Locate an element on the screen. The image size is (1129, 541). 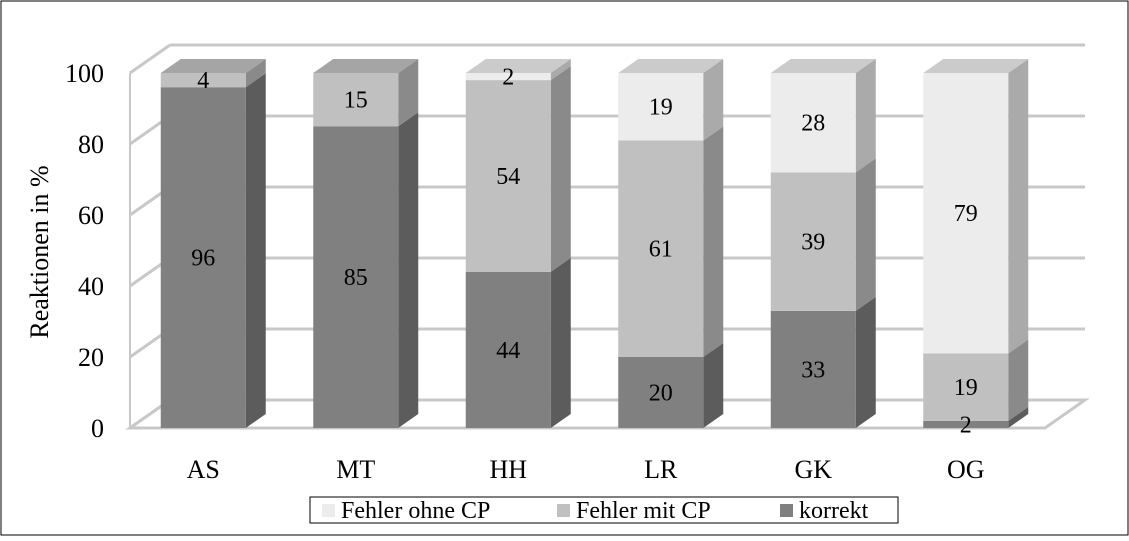
data-label-og-1: 19 is located at coordinates (966, 388).